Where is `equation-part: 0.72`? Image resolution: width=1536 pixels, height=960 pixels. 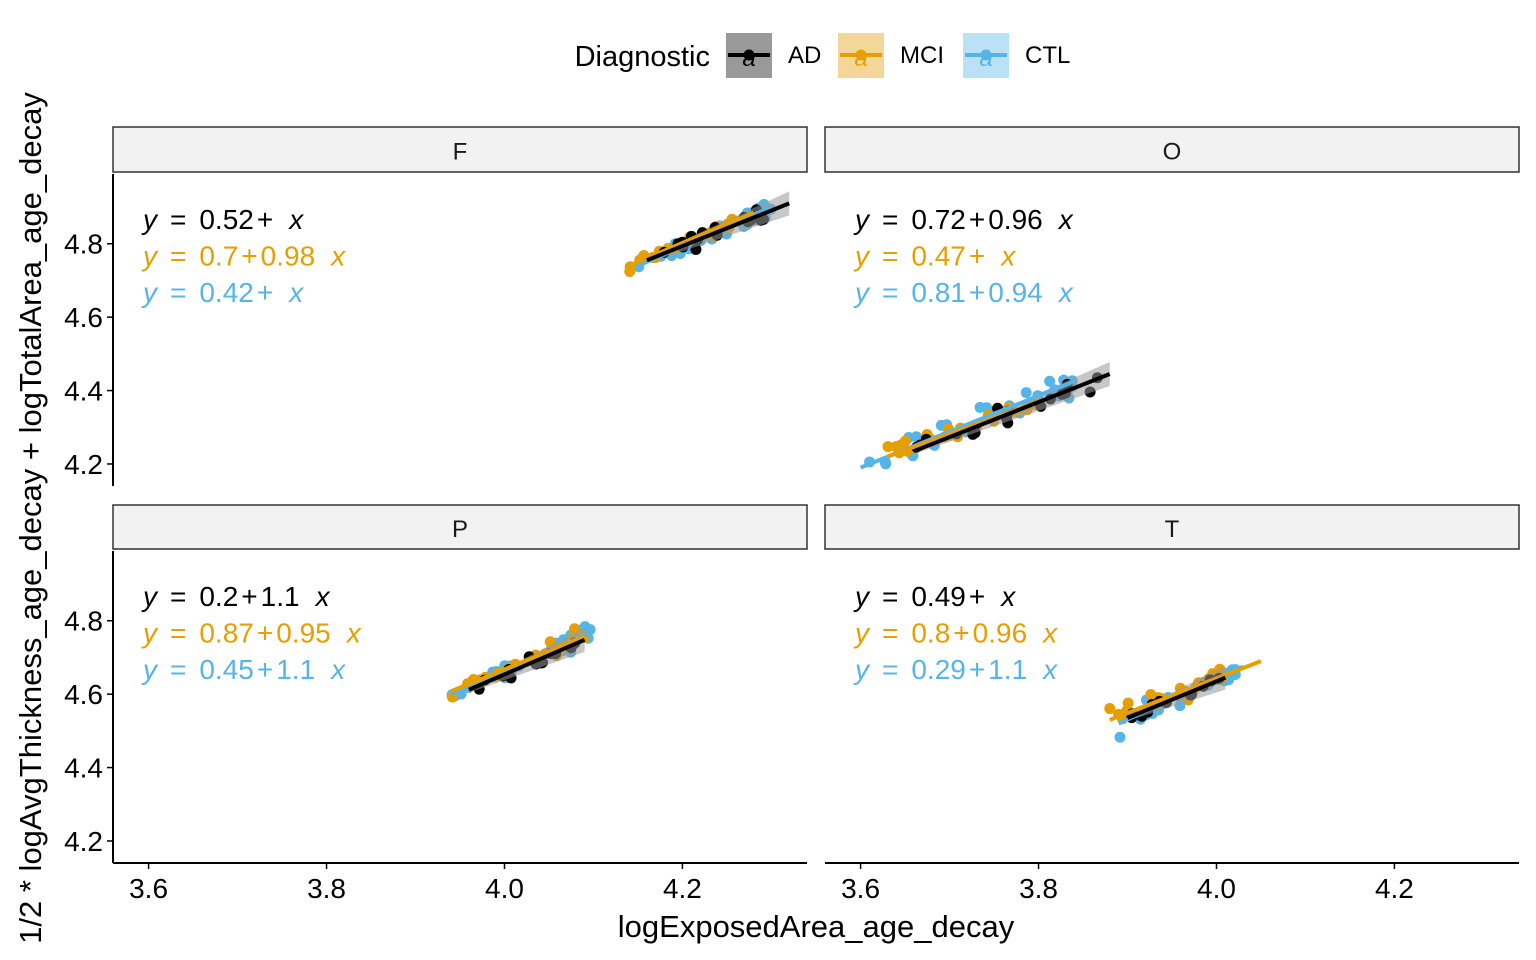 equation-part: 0.72 is located at coordinates (938, 219).